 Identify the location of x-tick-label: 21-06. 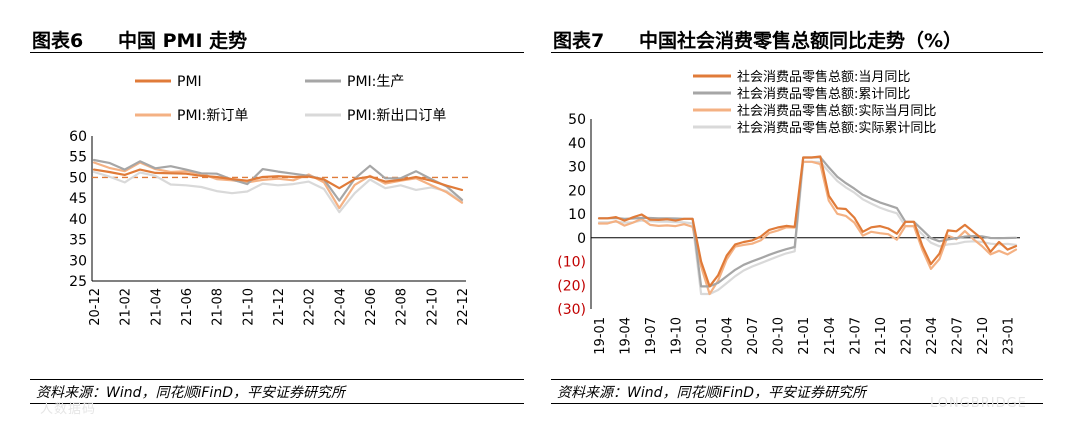
(187, 307).